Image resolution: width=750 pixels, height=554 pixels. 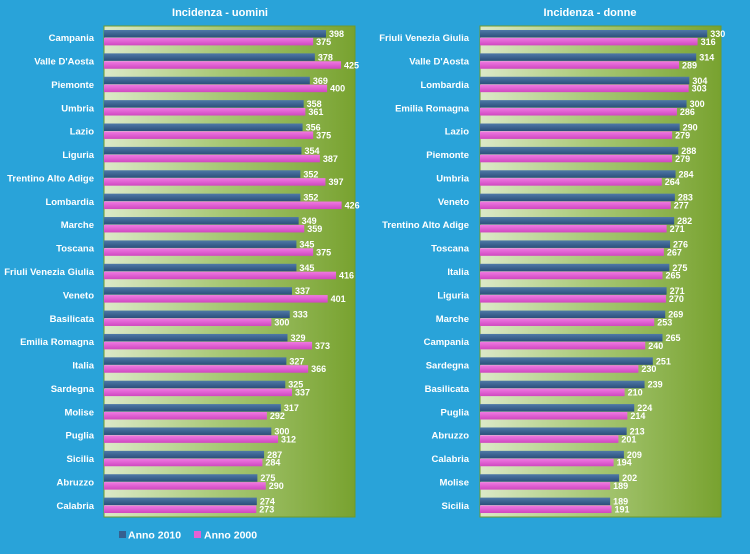 I want to click on data-label: 267, so click(x=674, y=252).